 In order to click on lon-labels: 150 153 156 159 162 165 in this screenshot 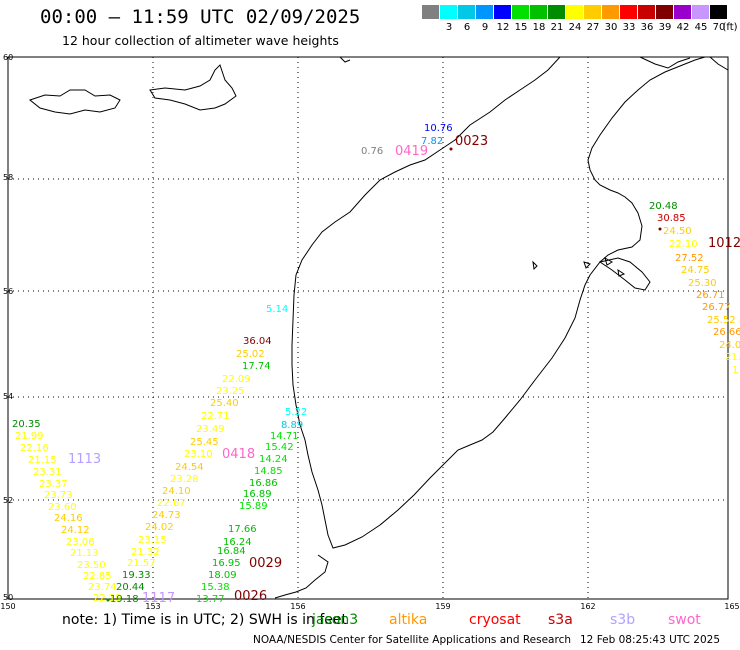, I will do `click(369, 606)`.